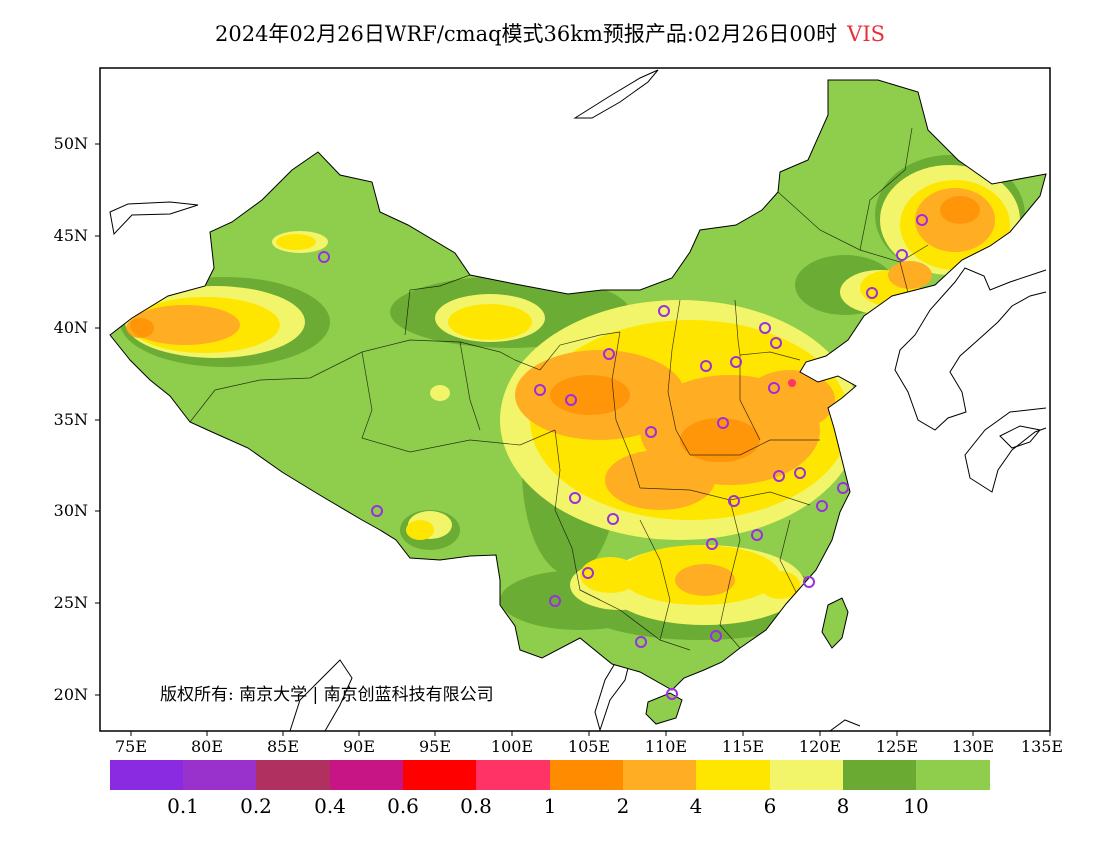  Describe the element at coordinates (131, 746) in the screenshot. I see `lon-label-75e: 75E` at that location.